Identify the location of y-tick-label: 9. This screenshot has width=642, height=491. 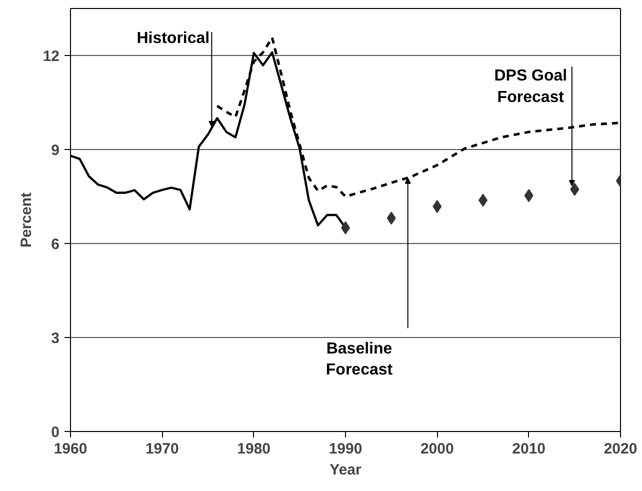
(55, 150).